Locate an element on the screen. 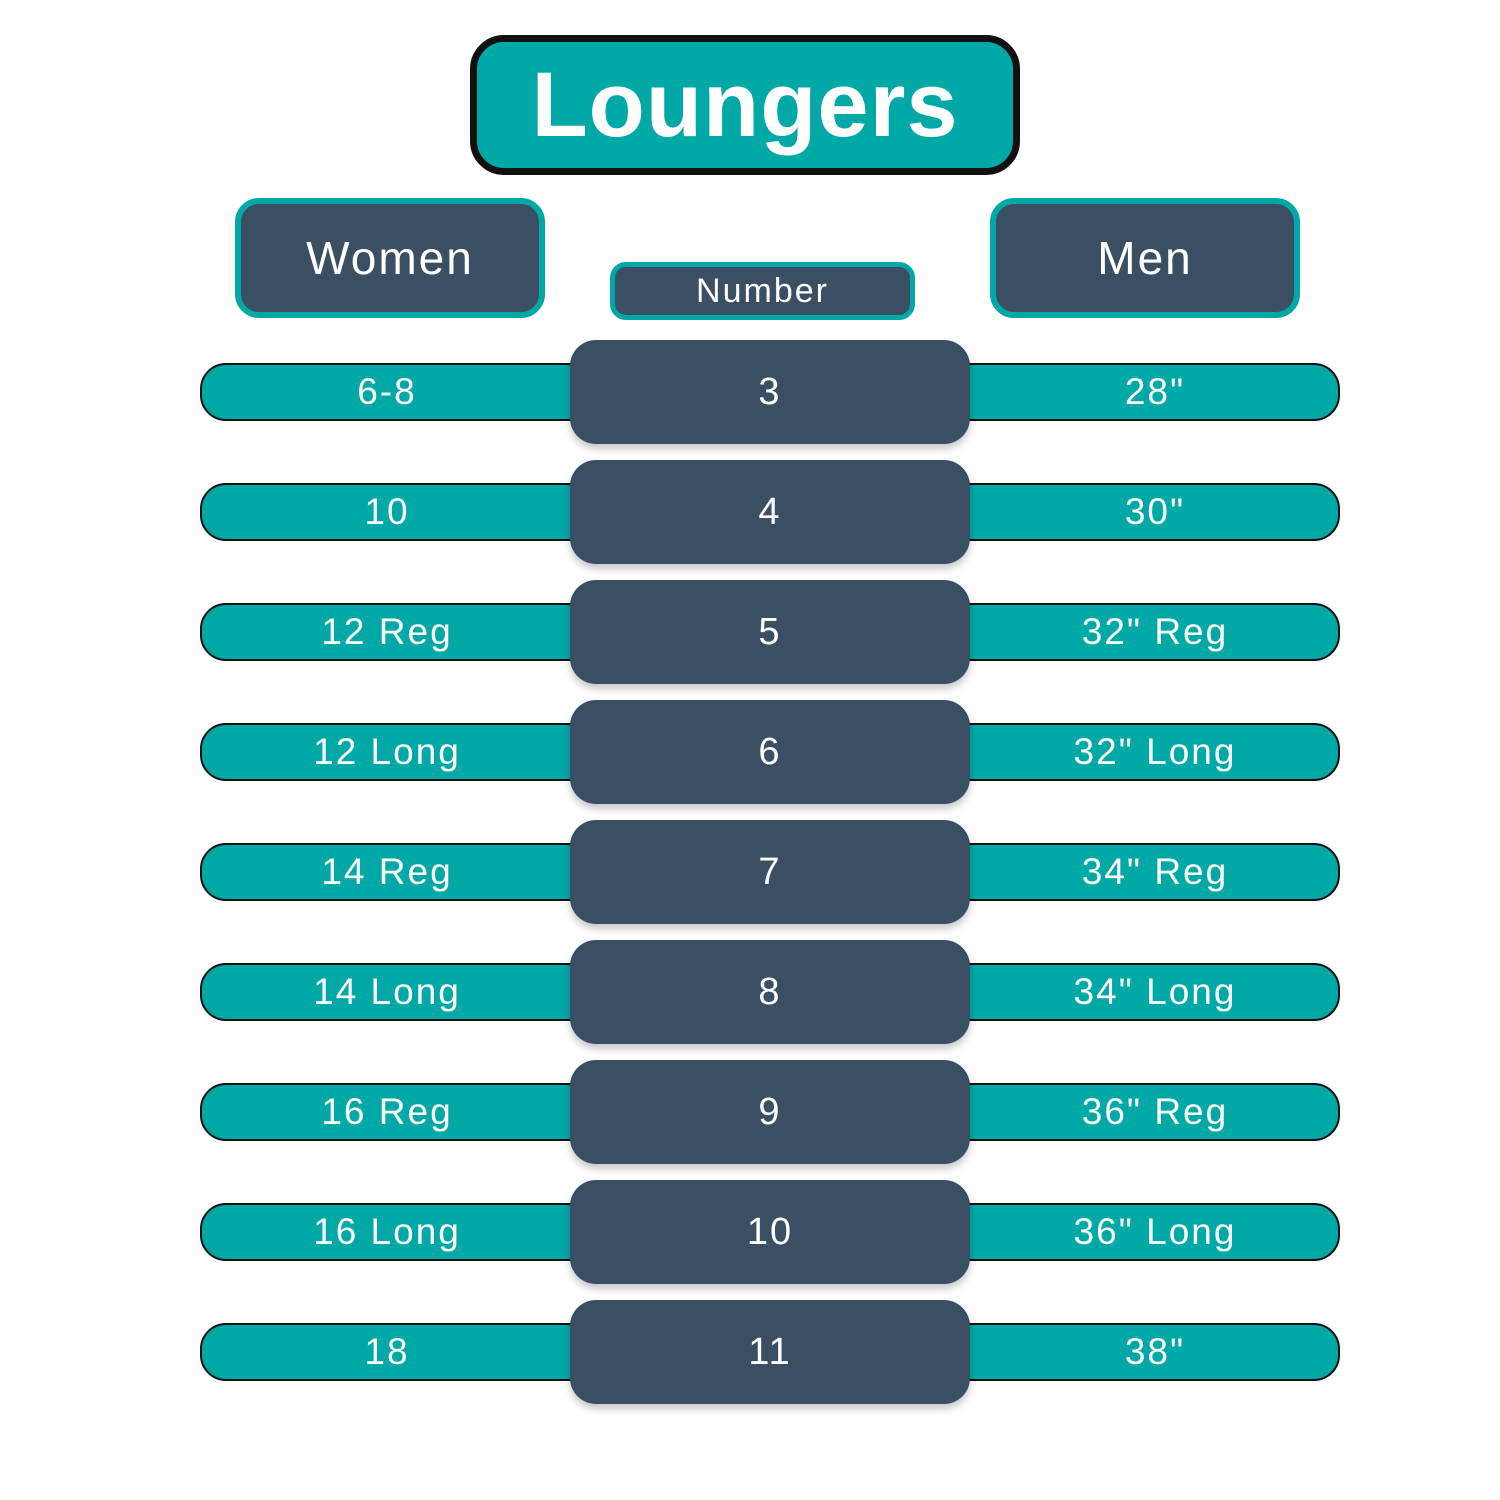 The width and height of the screenshot is (1500, 1500). men-size-value: 28" is located at coordinates (1155, 391).